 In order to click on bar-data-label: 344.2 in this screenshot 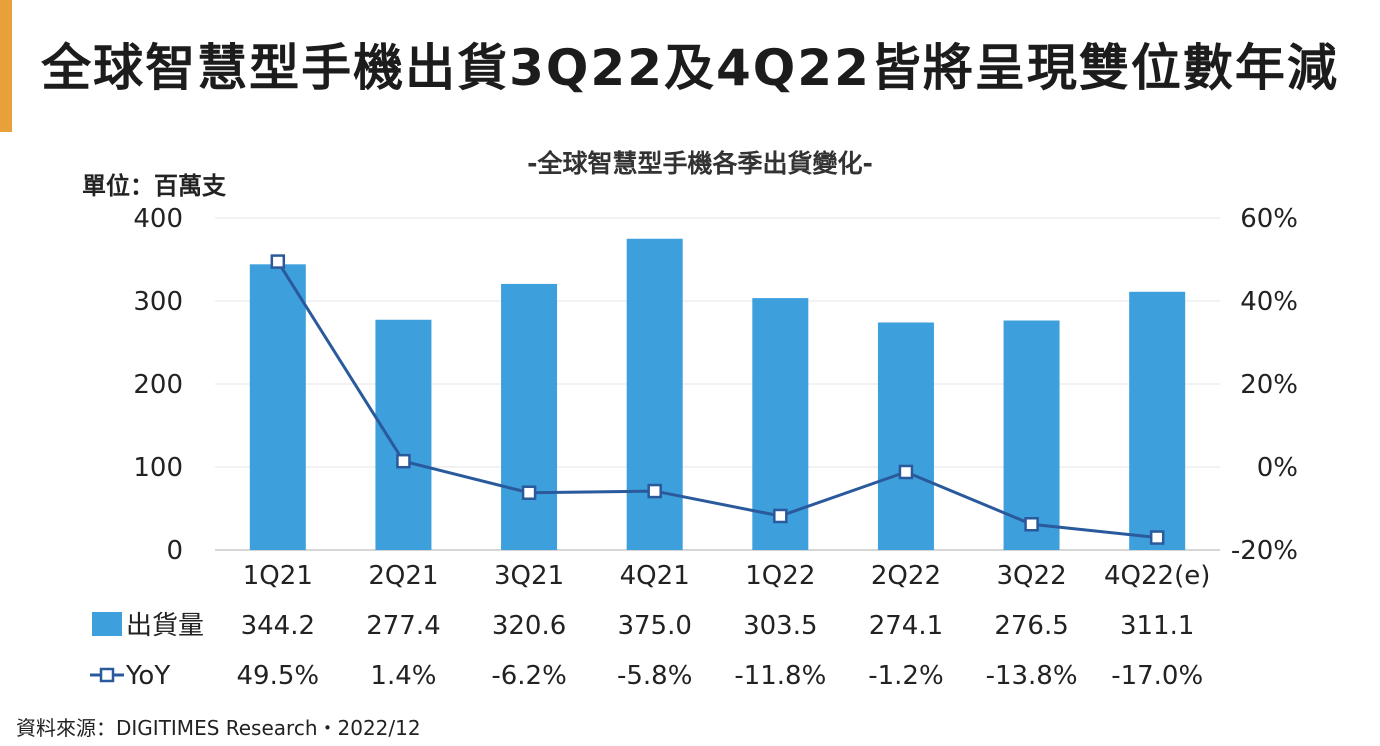, I will do `click(278, 626)`.